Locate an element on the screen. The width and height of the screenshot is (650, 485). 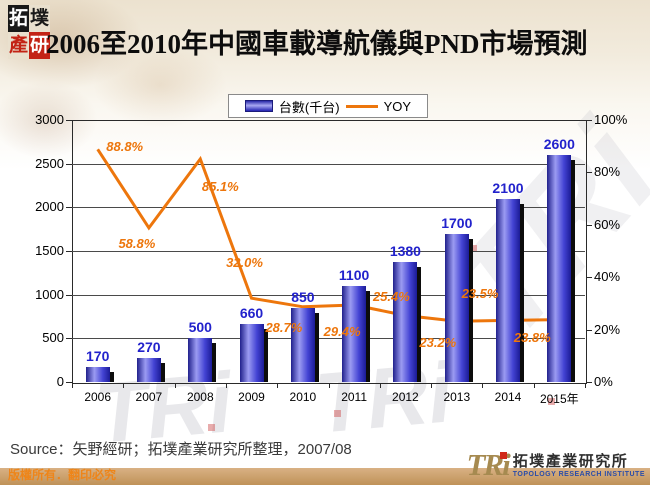
yoy-value-label: 58.8% is located at coordinates (137, 243).